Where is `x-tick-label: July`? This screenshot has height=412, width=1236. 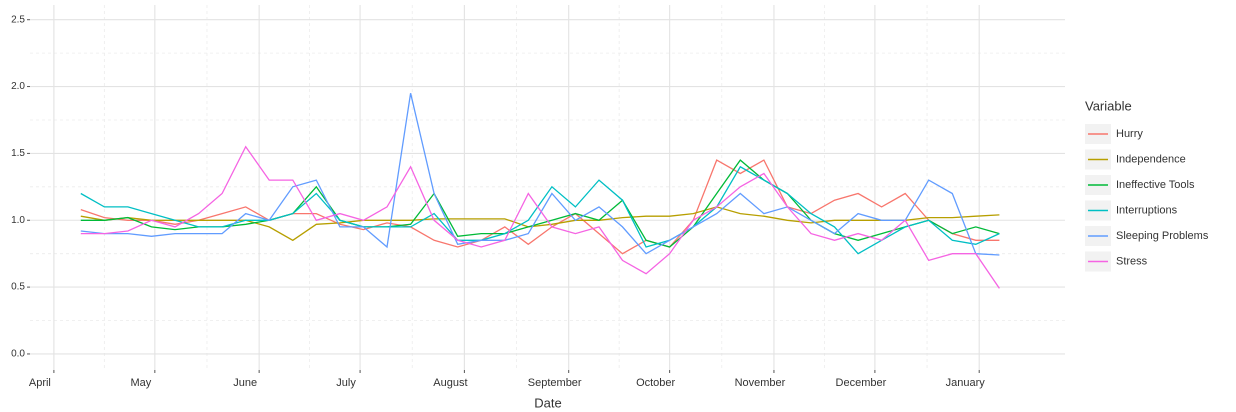
x-tick-label: July is located at coordinates (346, 383).